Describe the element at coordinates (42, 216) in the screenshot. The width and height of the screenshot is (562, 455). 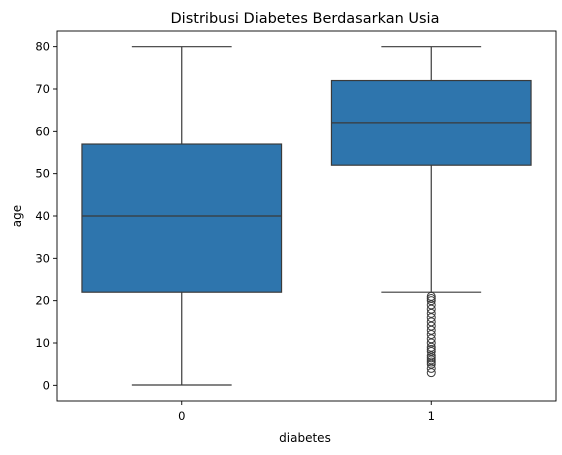
I see `y-tick-label: 40` at that location.